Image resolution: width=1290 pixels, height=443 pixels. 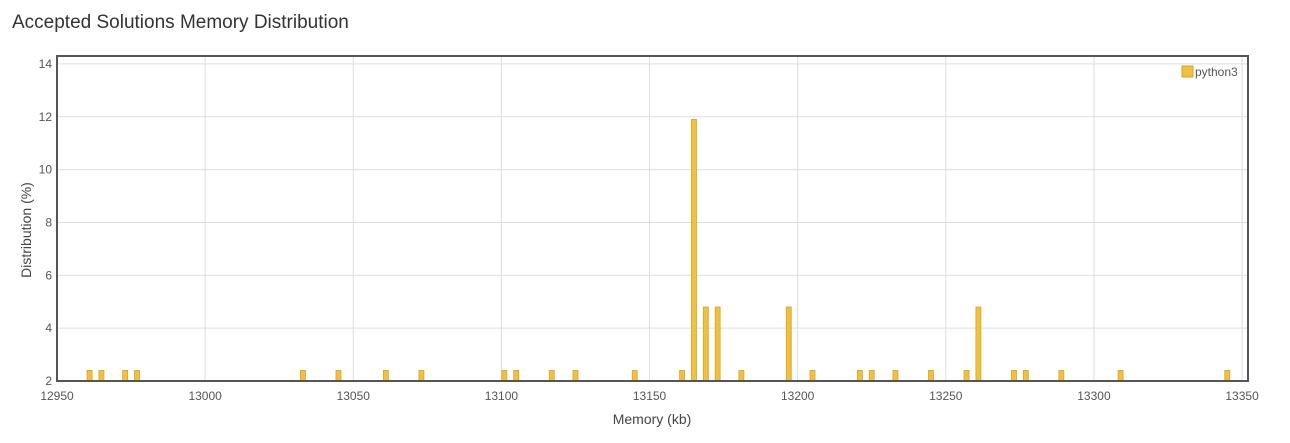 I want to click on x-tick-label: 13000, so click(x=205, y=396).